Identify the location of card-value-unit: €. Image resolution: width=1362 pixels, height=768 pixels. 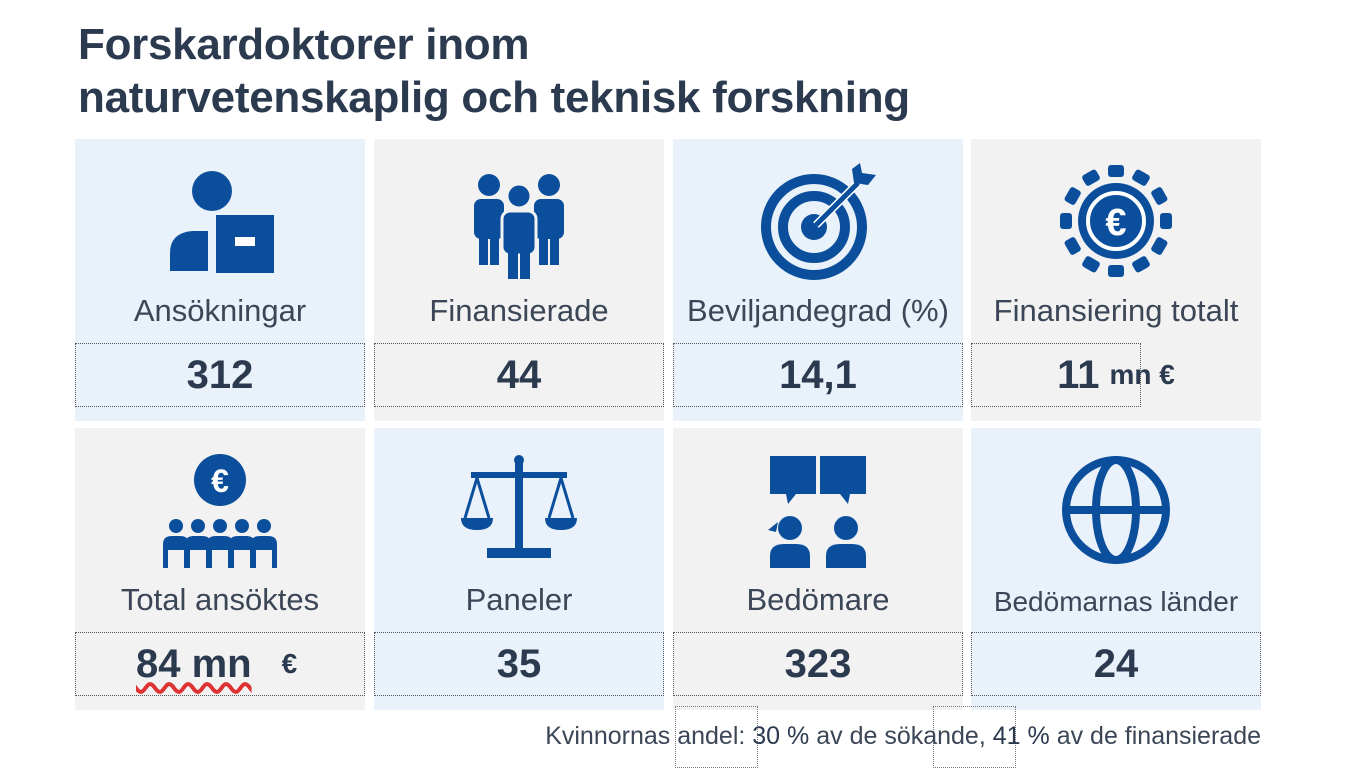
(289, 663).